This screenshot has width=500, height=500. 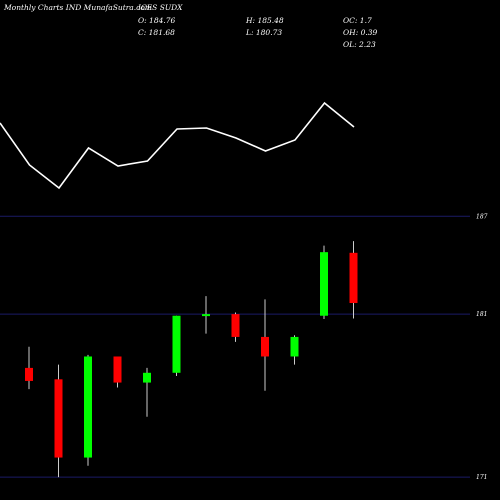 What do you see at coordinates (157, 20) in the screenshot?
I see `header-open: O: 184.76` at bounding box center [157, 20].